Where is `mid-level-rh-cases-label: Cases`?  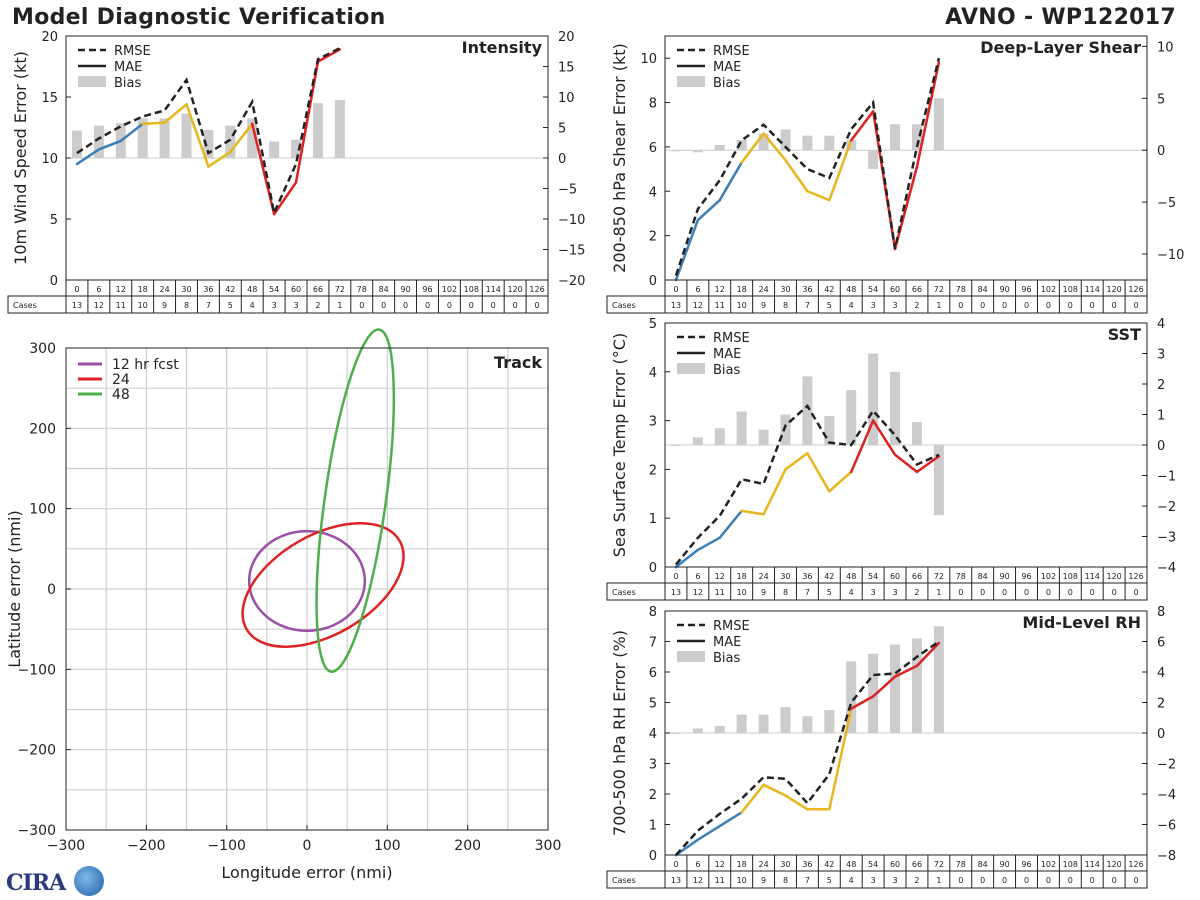 mid-level-rh-cases-label: Cases is located at coordinates (624, 880).